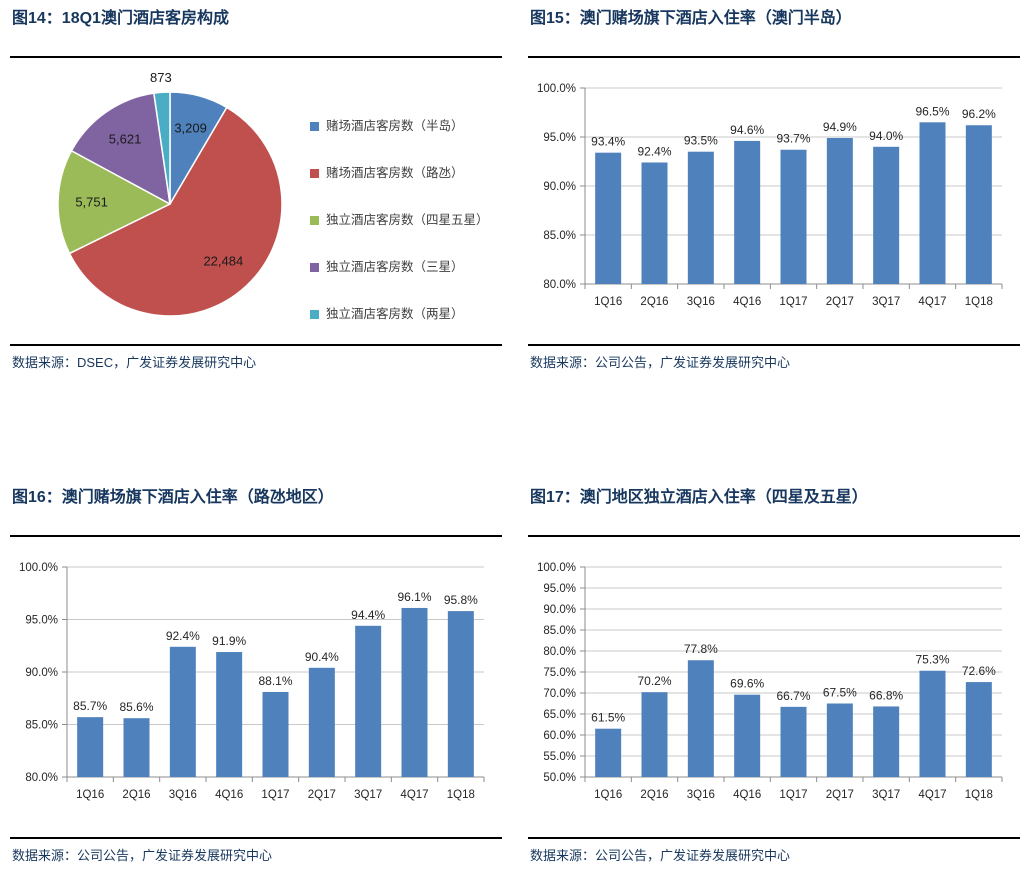  What do you see at coordinates (932, 111) in the screenshot?
I see `bar-value-label: 96.5%` at bounding box center [932, 111].